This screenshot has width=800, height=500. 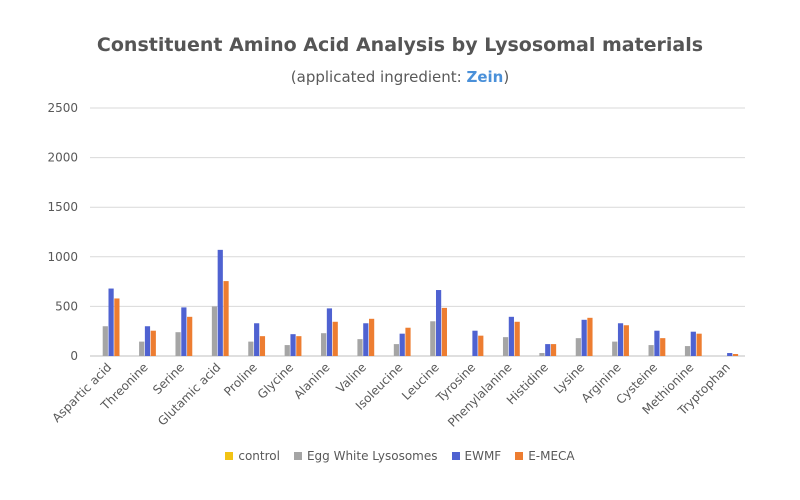 I want to click on subtitle-suffix: ), so click(x=506, y=77).